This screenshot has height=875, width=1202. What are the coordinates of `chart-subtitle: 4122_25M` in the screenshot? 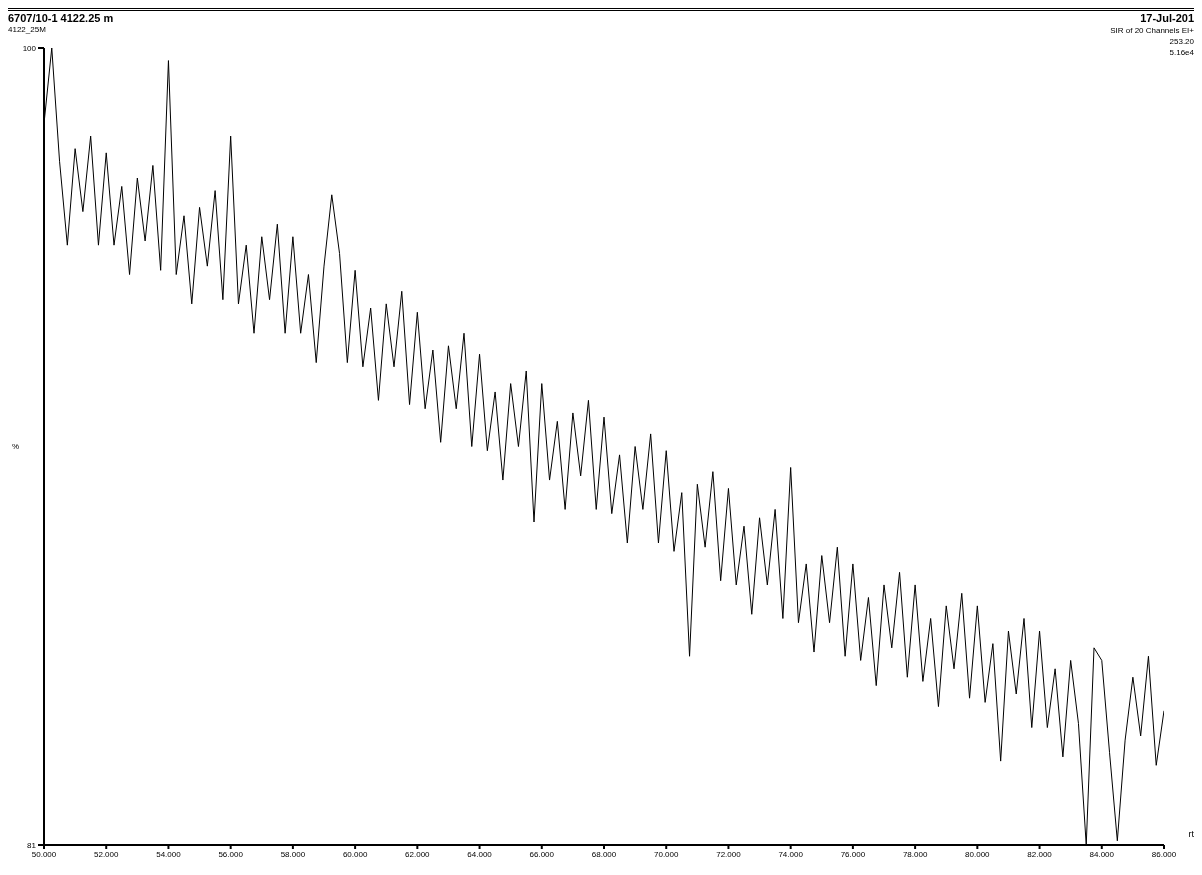 It's located at (27, 29).